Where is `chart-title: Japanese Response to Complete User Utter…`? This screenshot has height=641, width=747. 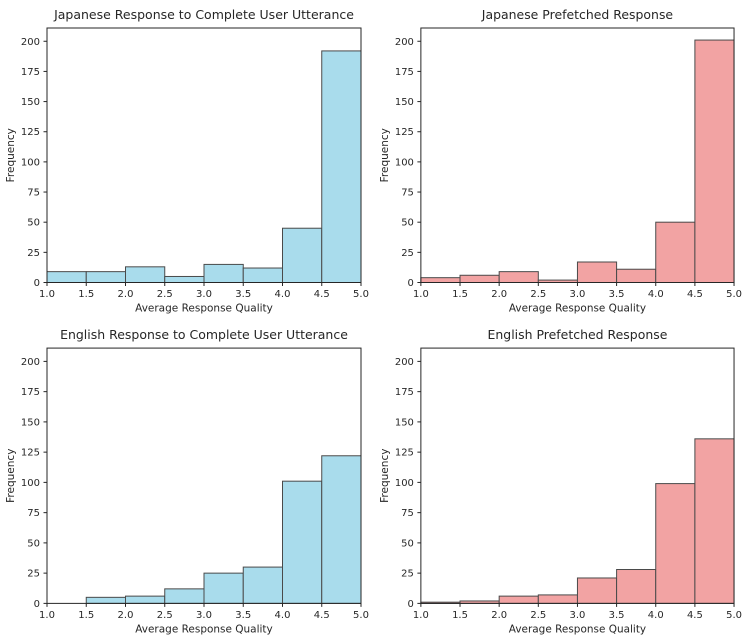 chart-title: Japanese Response to Complete User Utter… is located at coordinates (203, 14).